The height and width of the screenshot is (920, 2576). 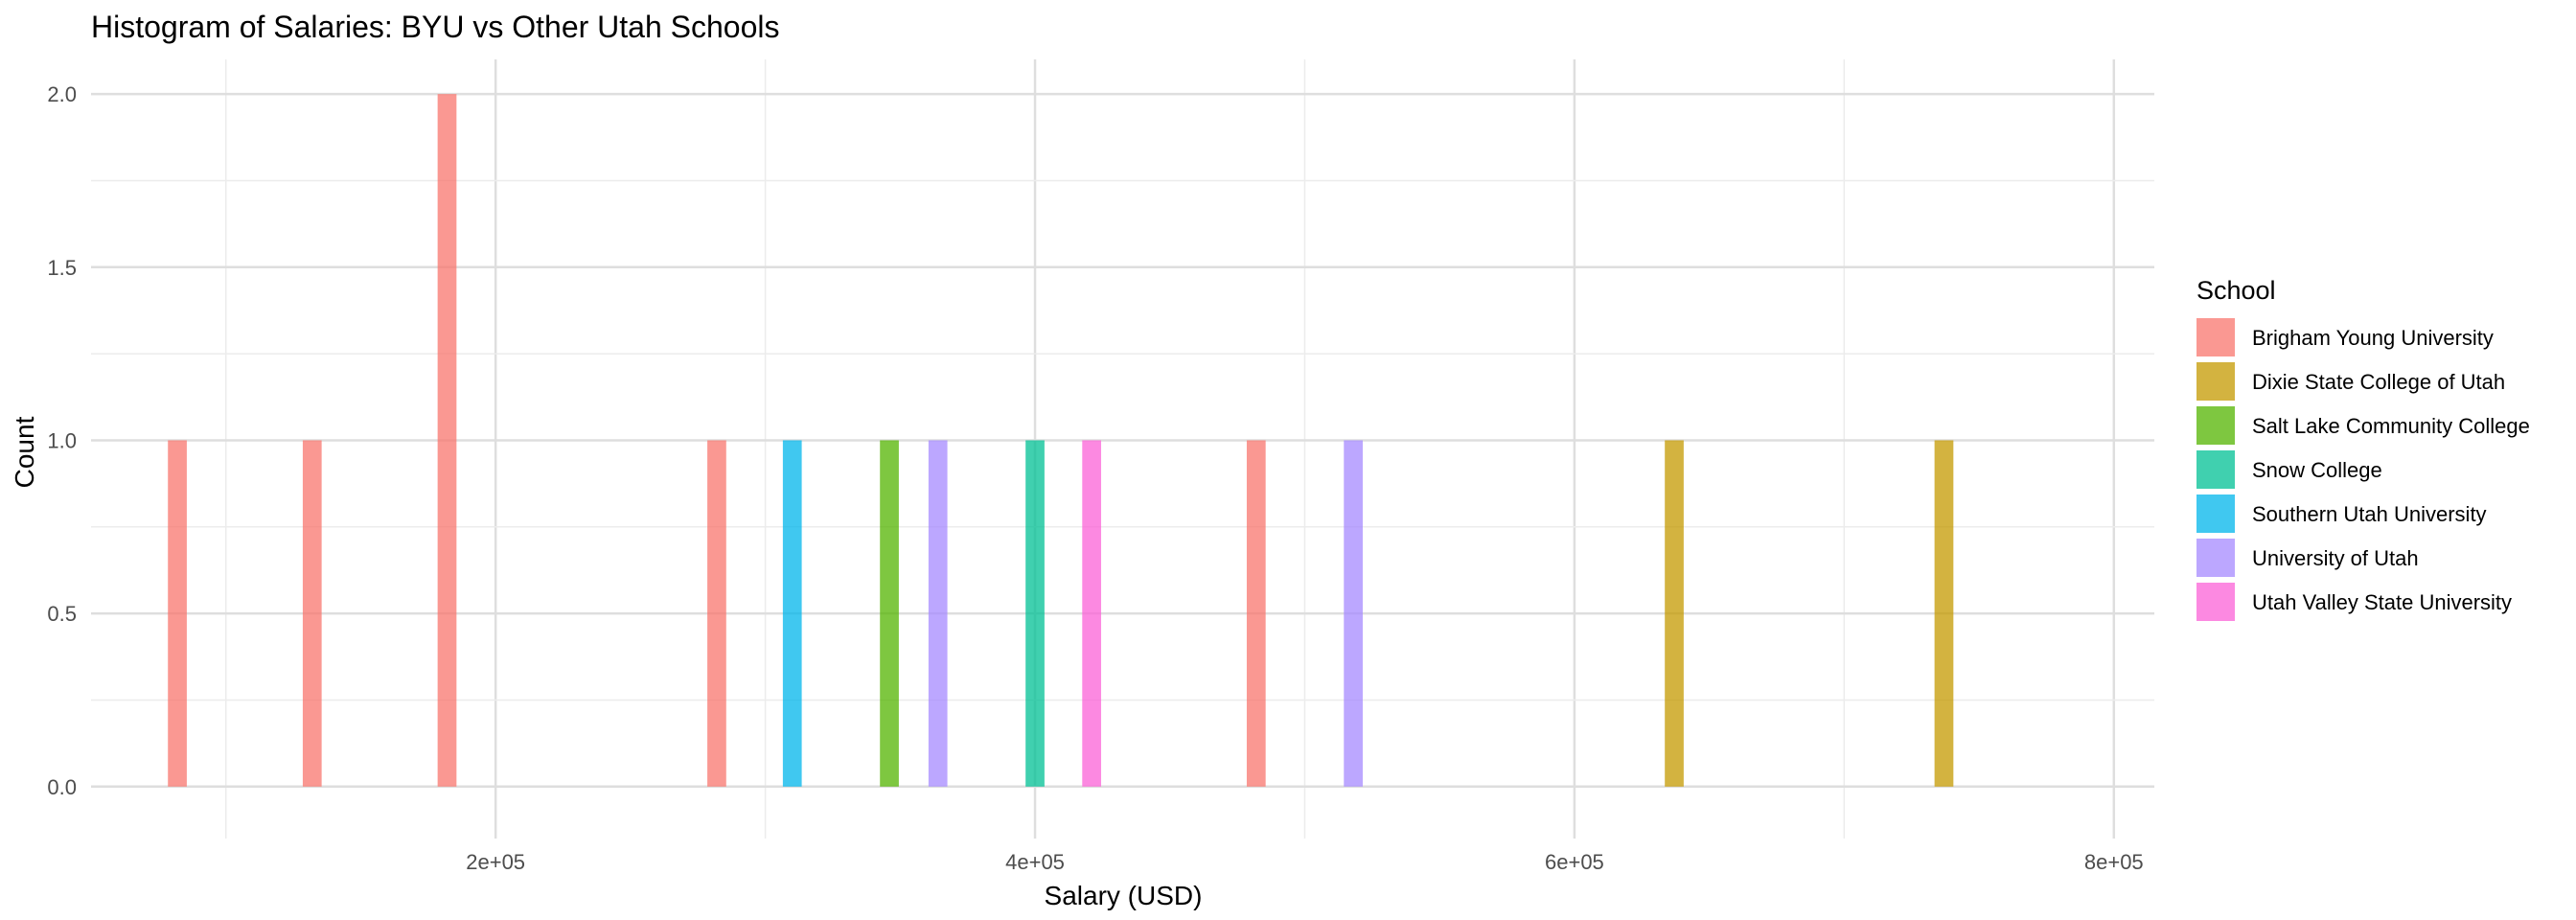 I want to click on y-tick-label: 0.5, so click(x=62, y=614).